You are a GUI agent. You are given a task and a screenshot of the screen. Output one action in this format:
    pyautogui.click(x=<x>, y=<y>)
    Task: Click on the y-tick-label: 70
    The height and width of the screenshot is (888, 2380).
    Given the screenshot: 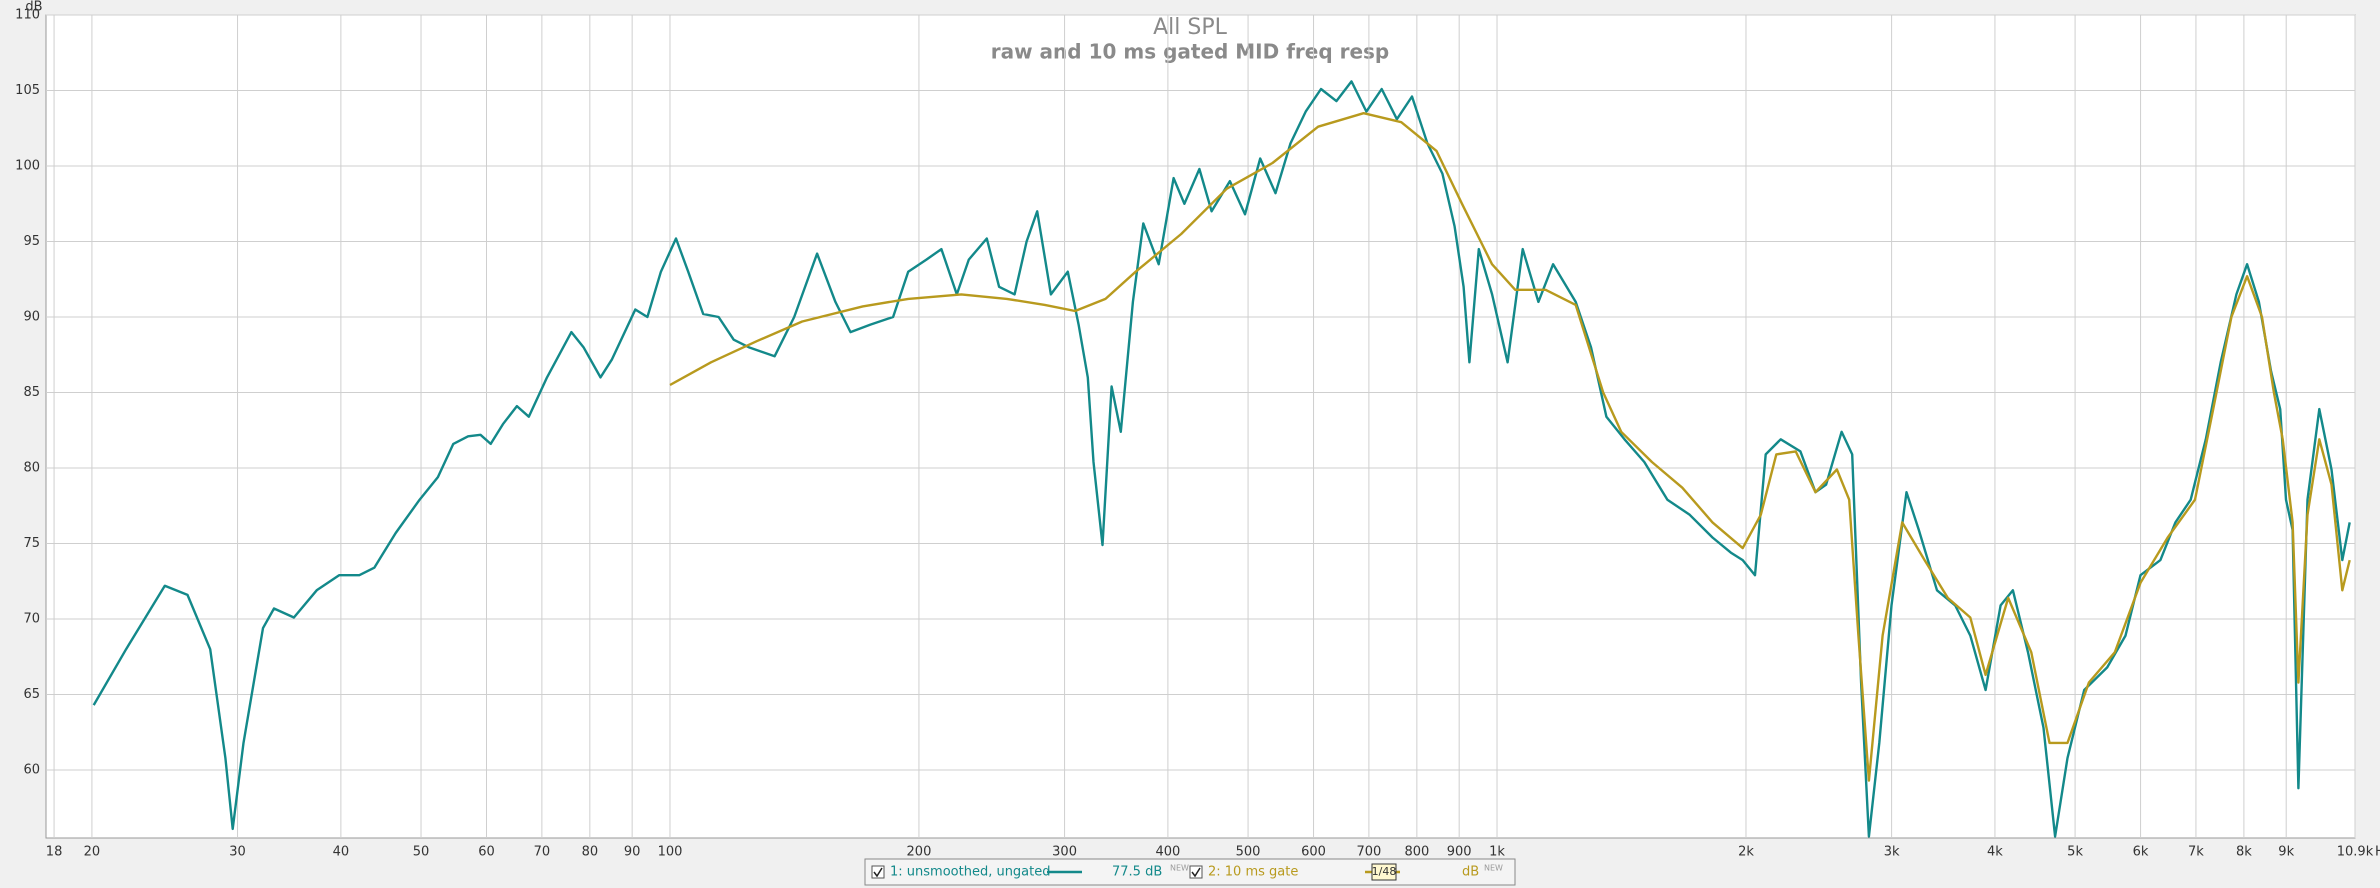 What is the action you would take?
    pyautogui.click(x=31, y=619)
    